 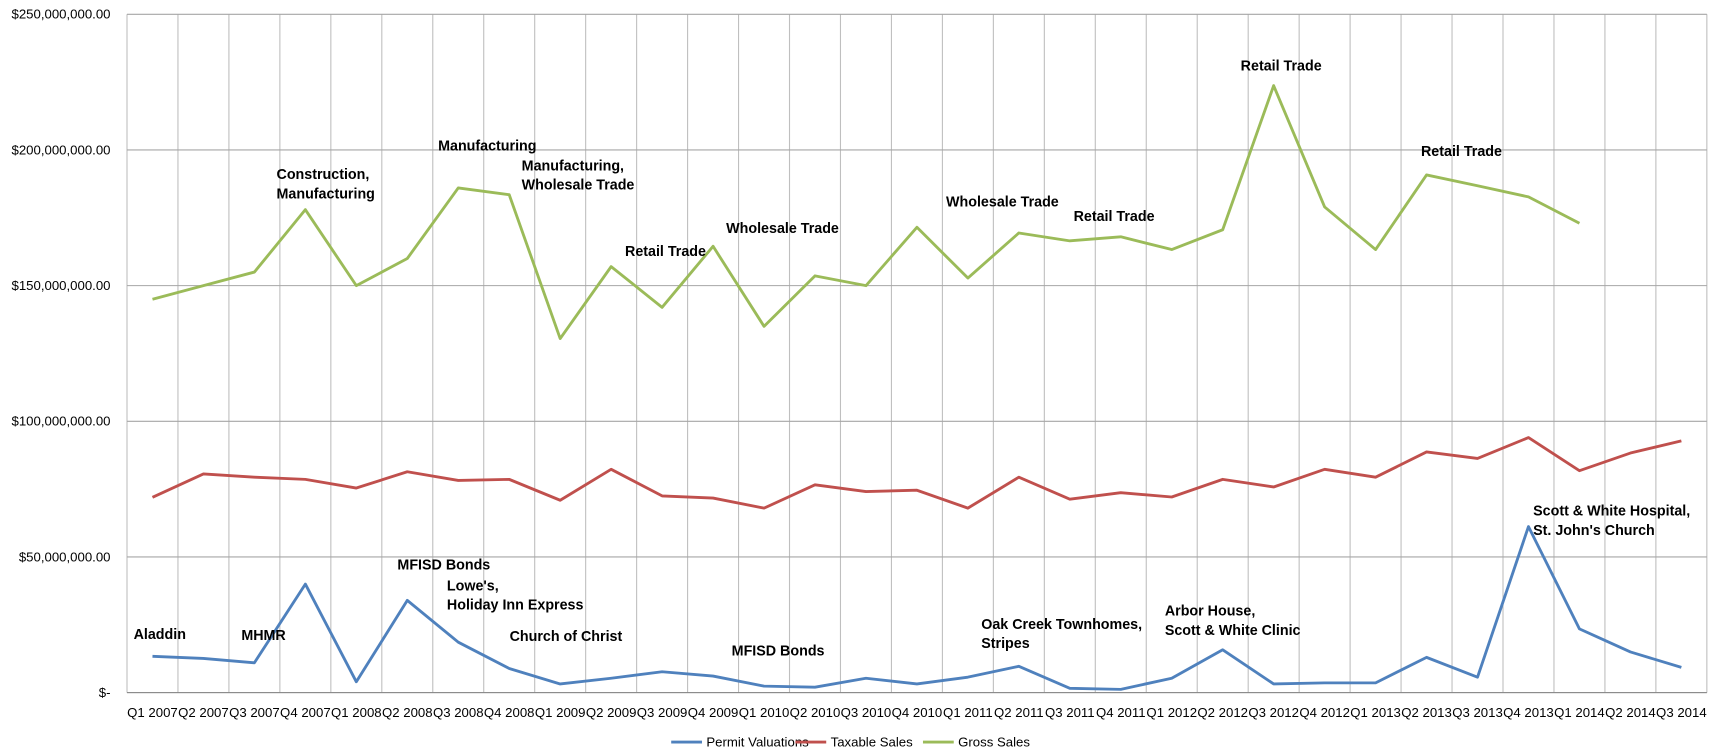 I want to click on y-tick-label: $100,000,000.00, so click(x=60, y=421).